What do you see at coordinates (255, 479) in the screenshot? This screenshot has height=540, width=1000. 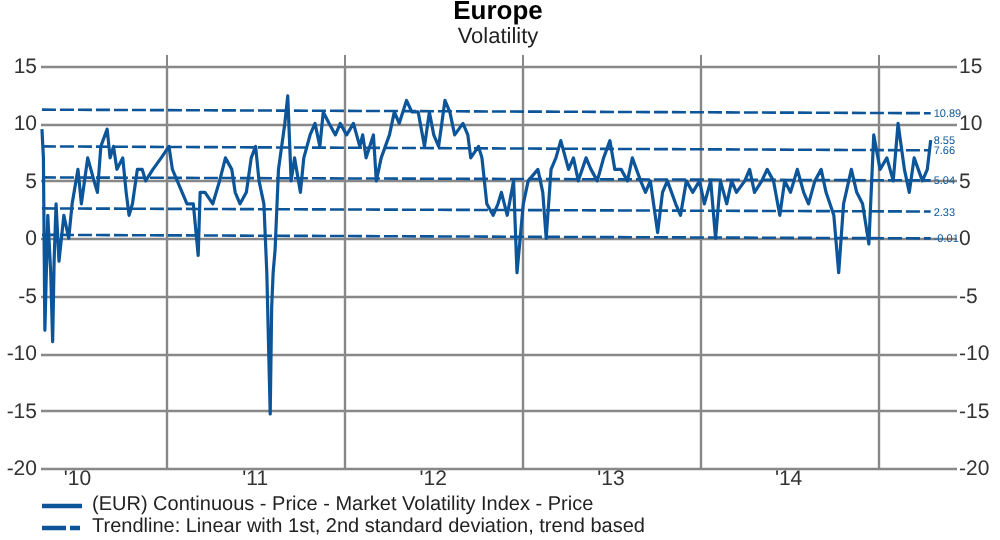 I see `x-tick-label: '11` at bounding box center [255, 479].